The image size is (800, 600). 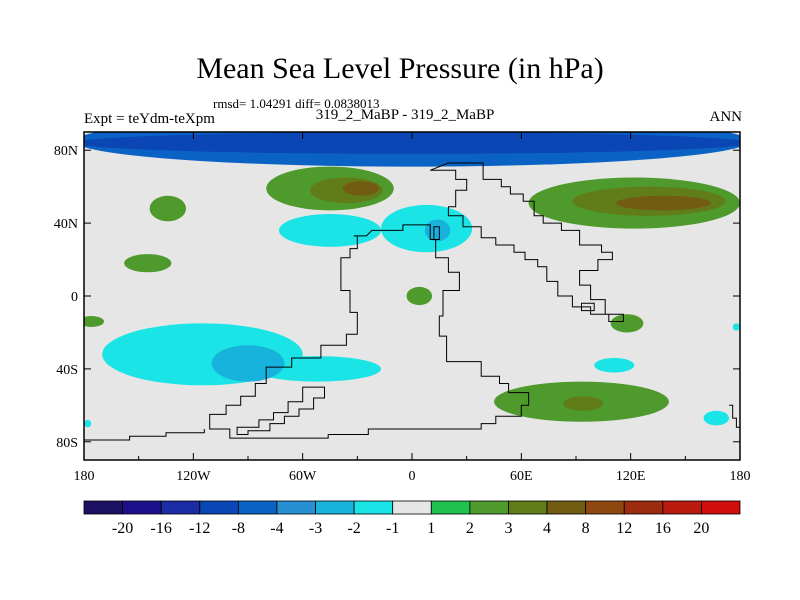 What do you see at coordinates (94, 321) in the screenshot?
I see `equatorial-east-cell-contour` at bounding box center [94, 321].